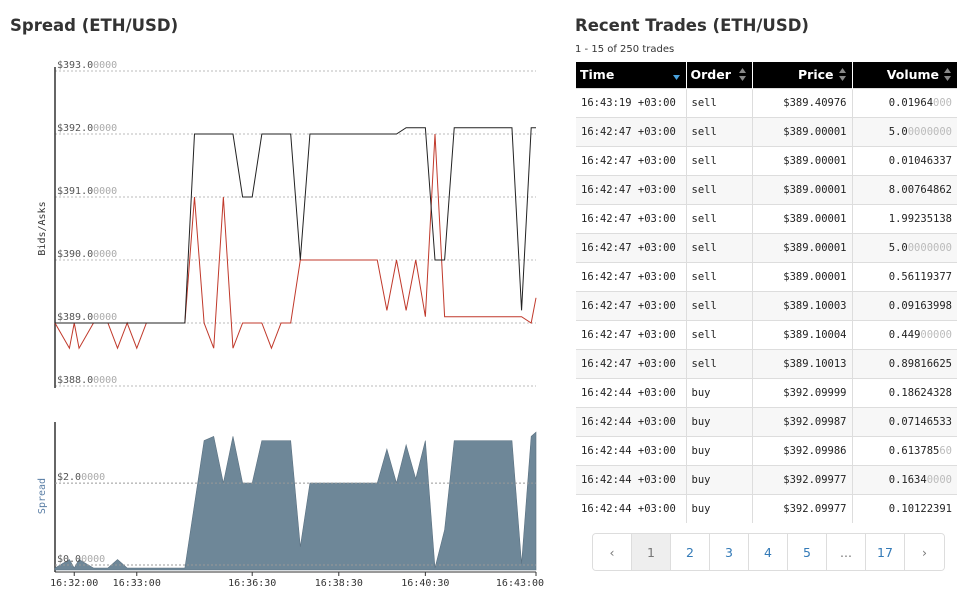 This screenshot has width=975, height=609. What do you see at coordinates (802, 363) in the screenshot?
I see `trade-price: $389.10013` at bounding box center [802, 363].